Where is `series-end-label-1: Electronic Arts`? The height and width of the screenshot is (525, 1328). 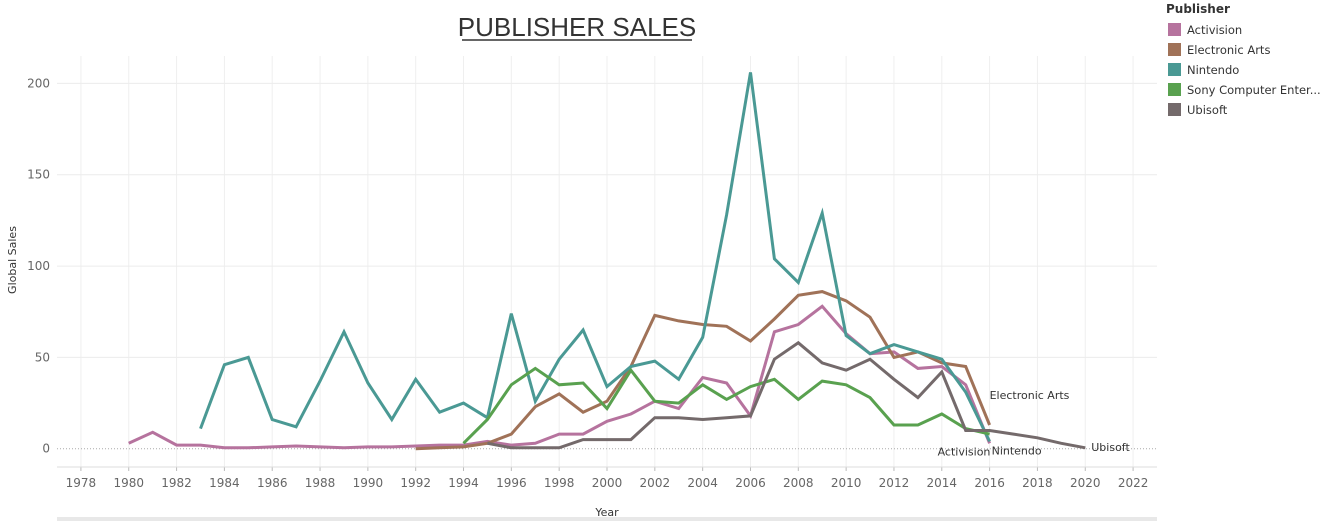
series-end-label-1: Electronic Arts is located at coordinates (1030, 395).